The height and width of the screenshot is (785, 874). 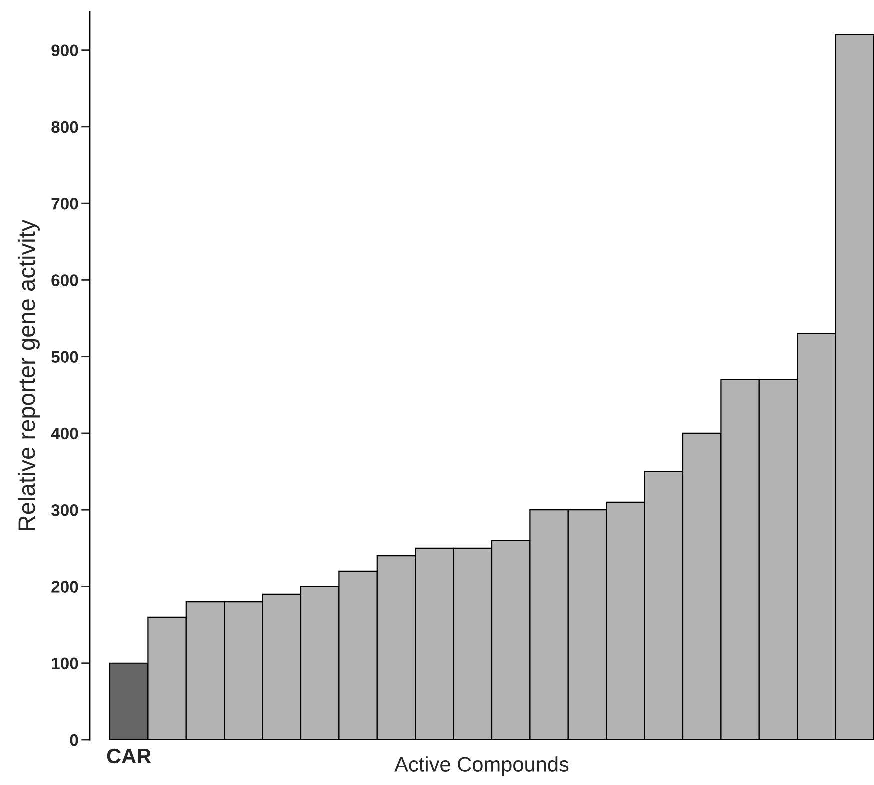 What do you see at coordinates (64, 434) in the screenshot?
I see `y-tick-label: 400` at bounding box center [64, 434].